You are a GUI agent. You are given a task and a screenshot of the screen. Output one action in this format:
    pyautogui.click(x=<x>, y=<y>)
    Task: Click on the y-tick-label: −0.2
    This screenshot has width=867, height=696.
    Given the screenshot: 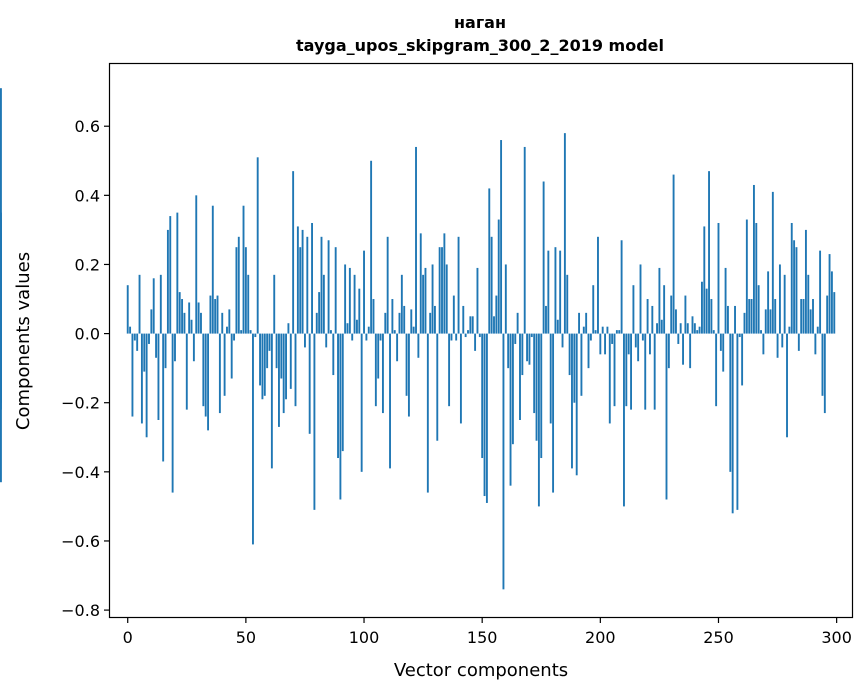 What is the action you would take?
    pyautogui.click(x=80, y=403)
    